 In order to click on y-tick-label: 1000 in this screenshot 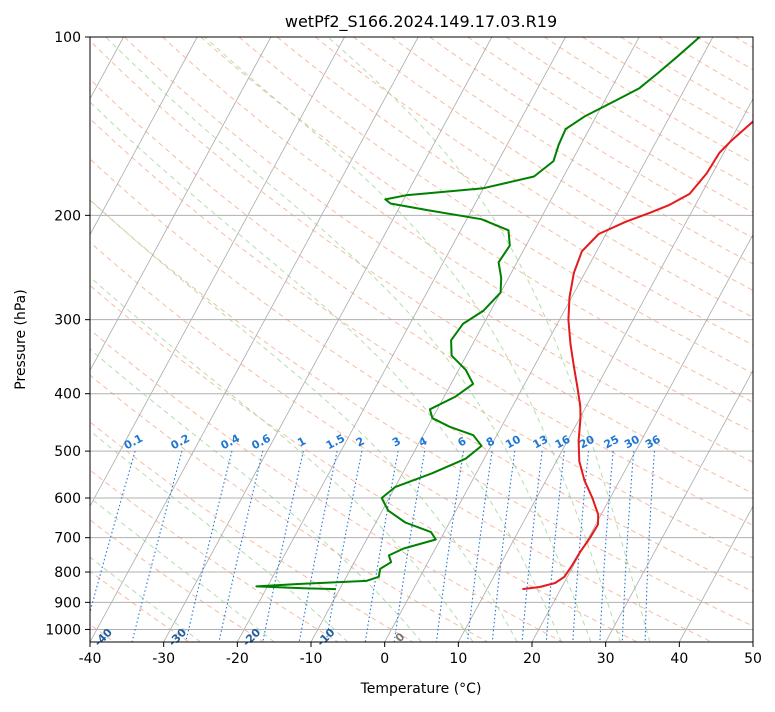, I will do `click(63, 630)`.